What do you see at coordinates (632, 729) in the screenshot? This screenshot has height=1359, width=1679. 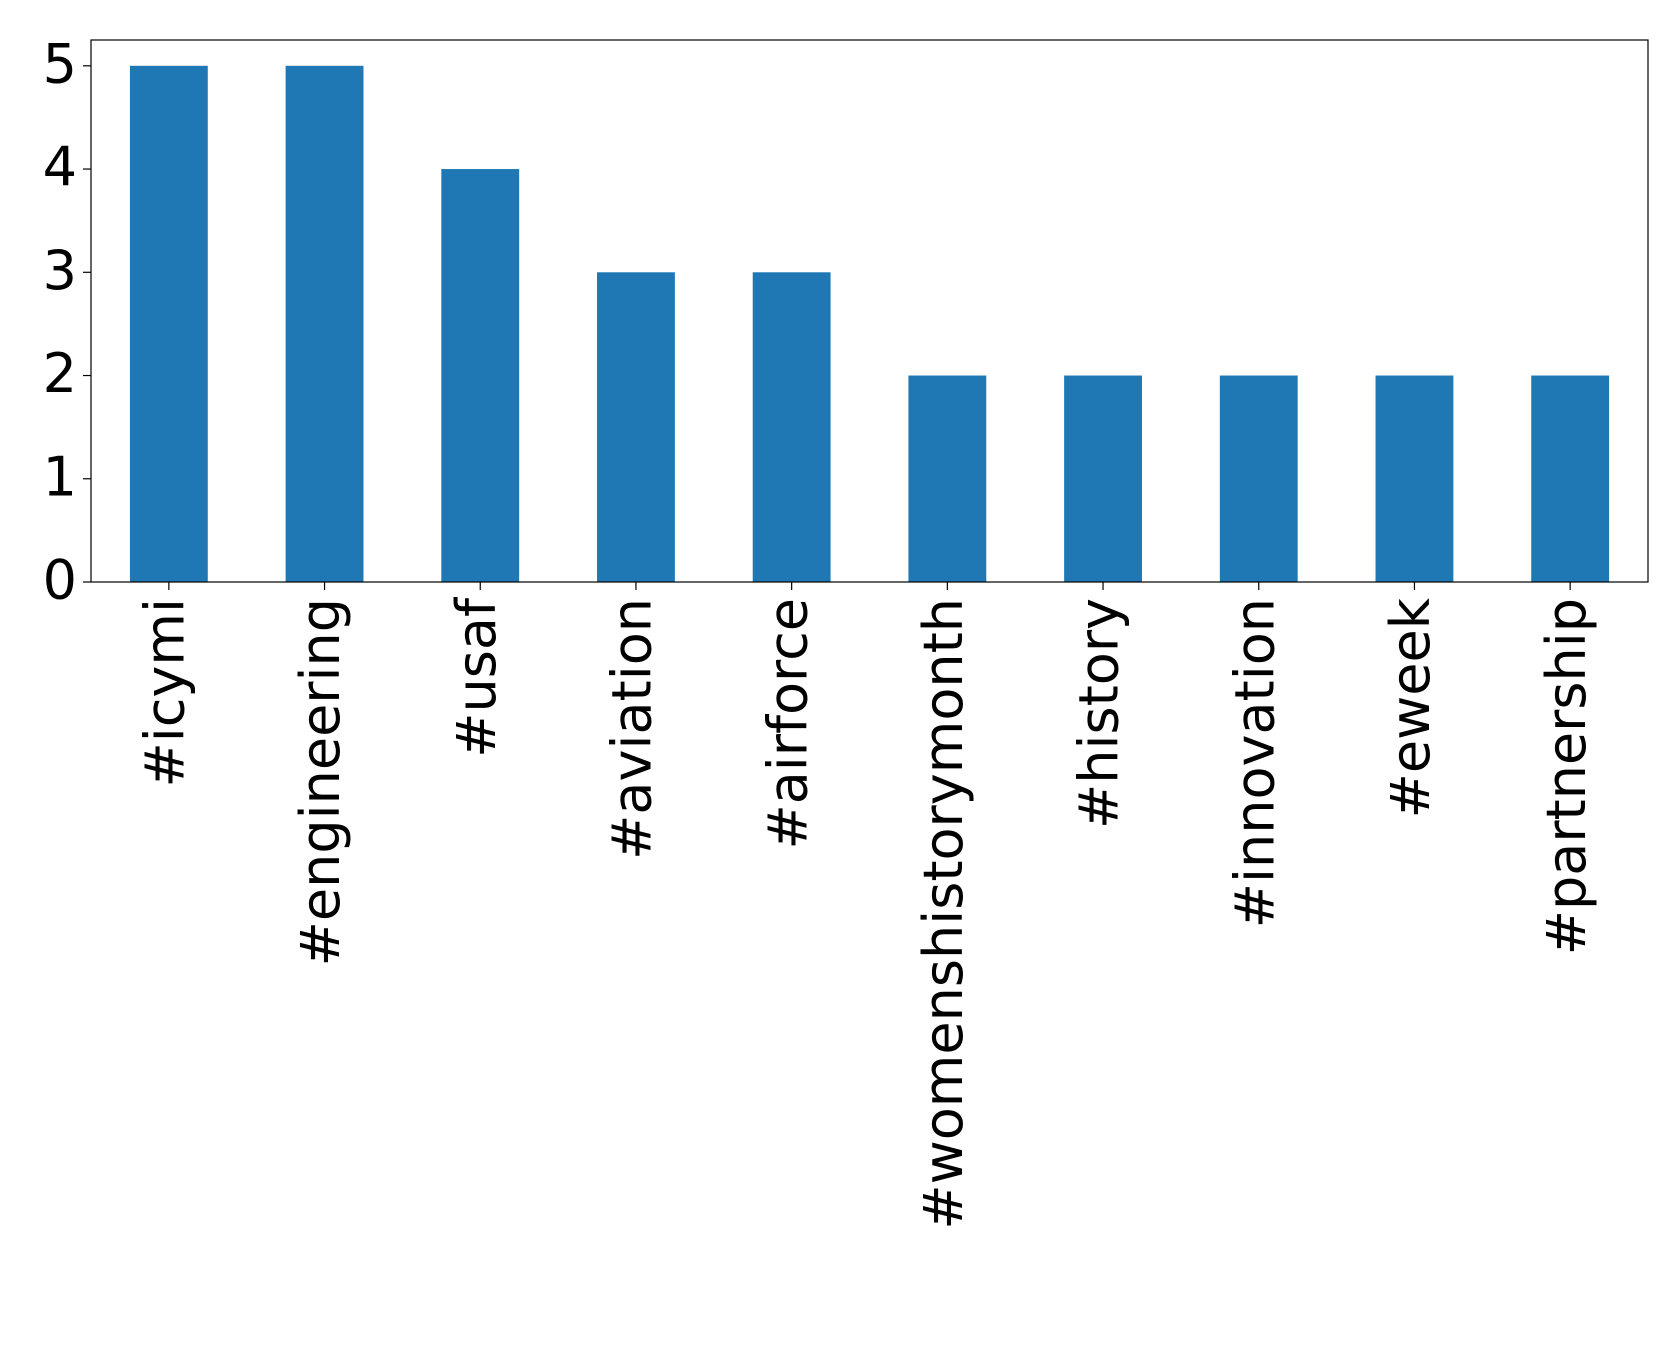 I see `x-tick-label: #aviation` at bounding box center [632, 729].